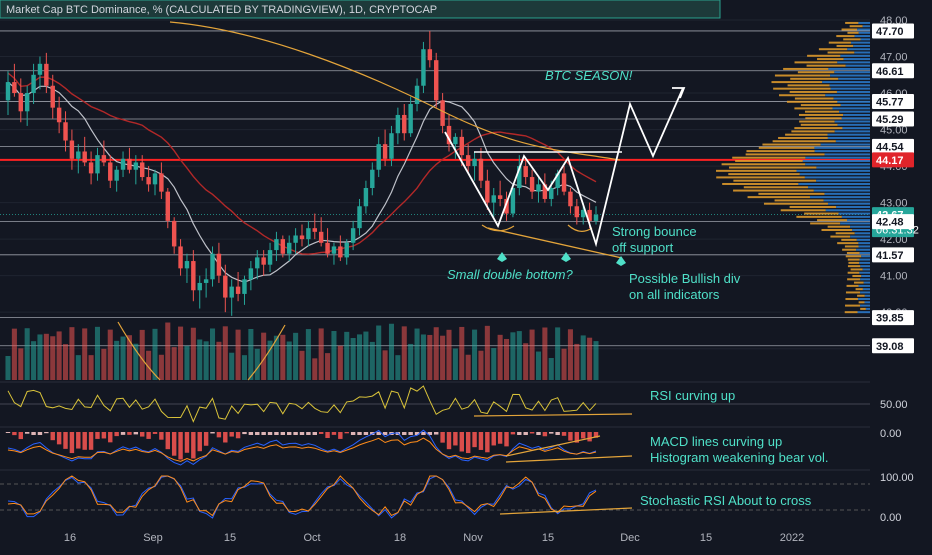  I want to click on annotation-strong-bounce-2: off support, so click(643, 247).